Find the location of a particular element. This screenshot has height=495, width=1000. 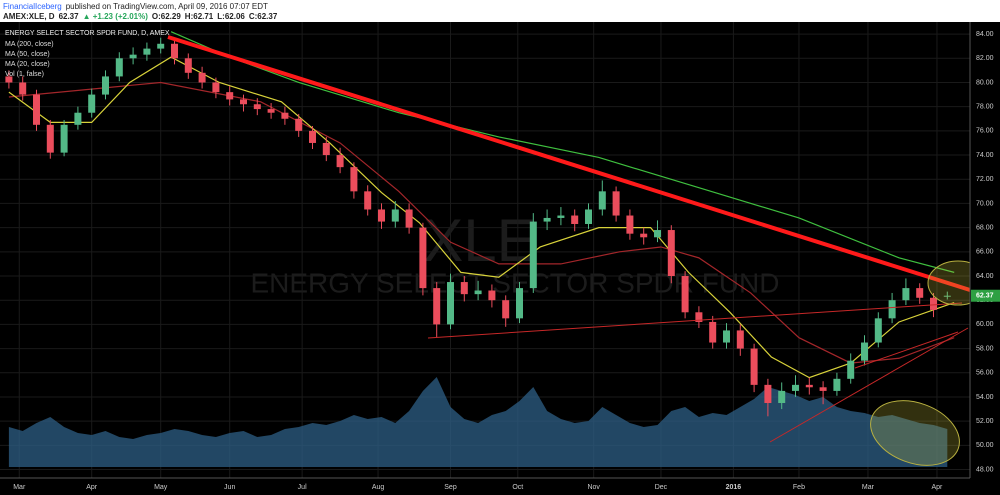

y-tick-label: 72.00 is located at coordinates (985, 179).